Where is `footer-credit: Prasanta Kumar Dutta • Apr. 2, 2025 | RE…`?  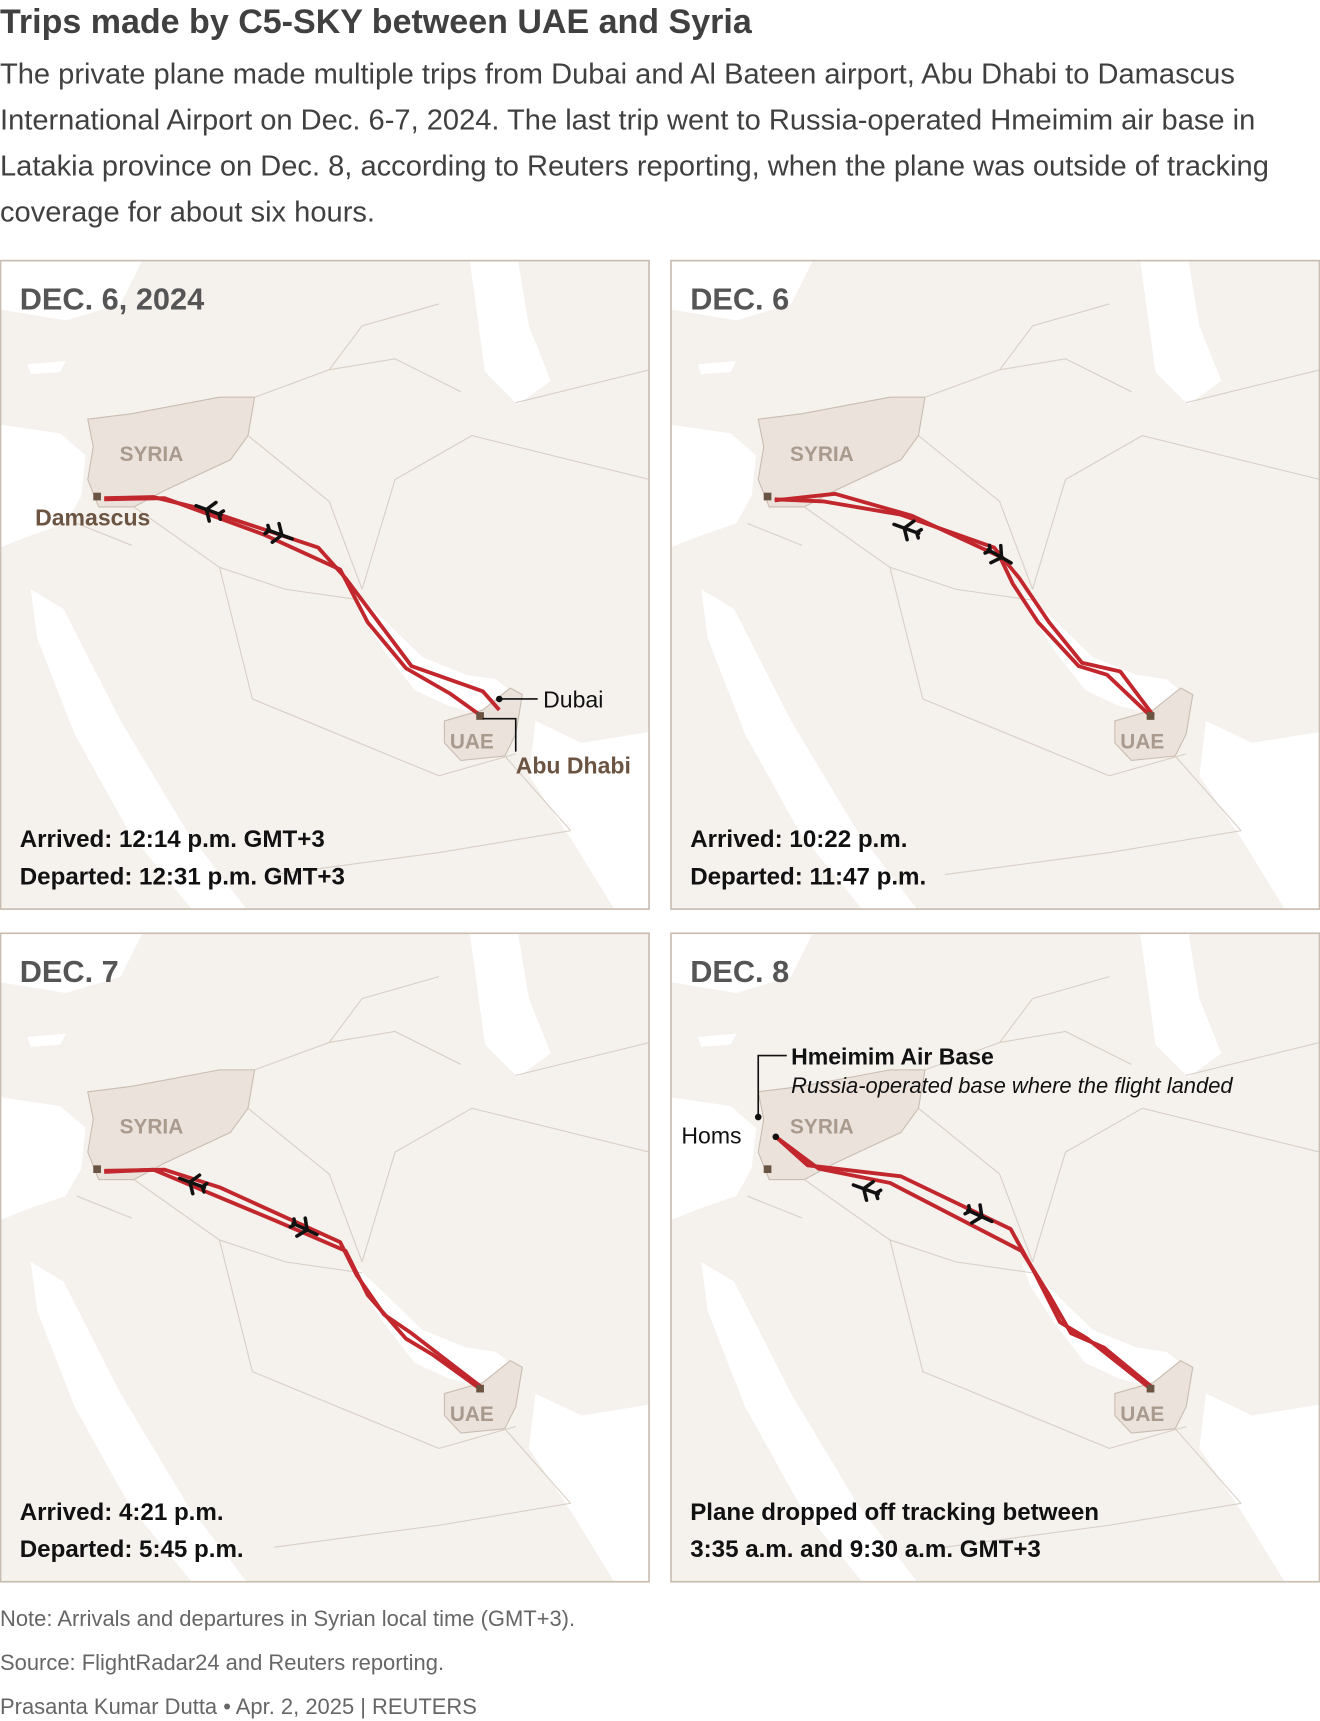
footer-credit: Prasanta Kumar Dutta • Apr. 2, 2025 | RE… is located at coordinates (238, 1707).